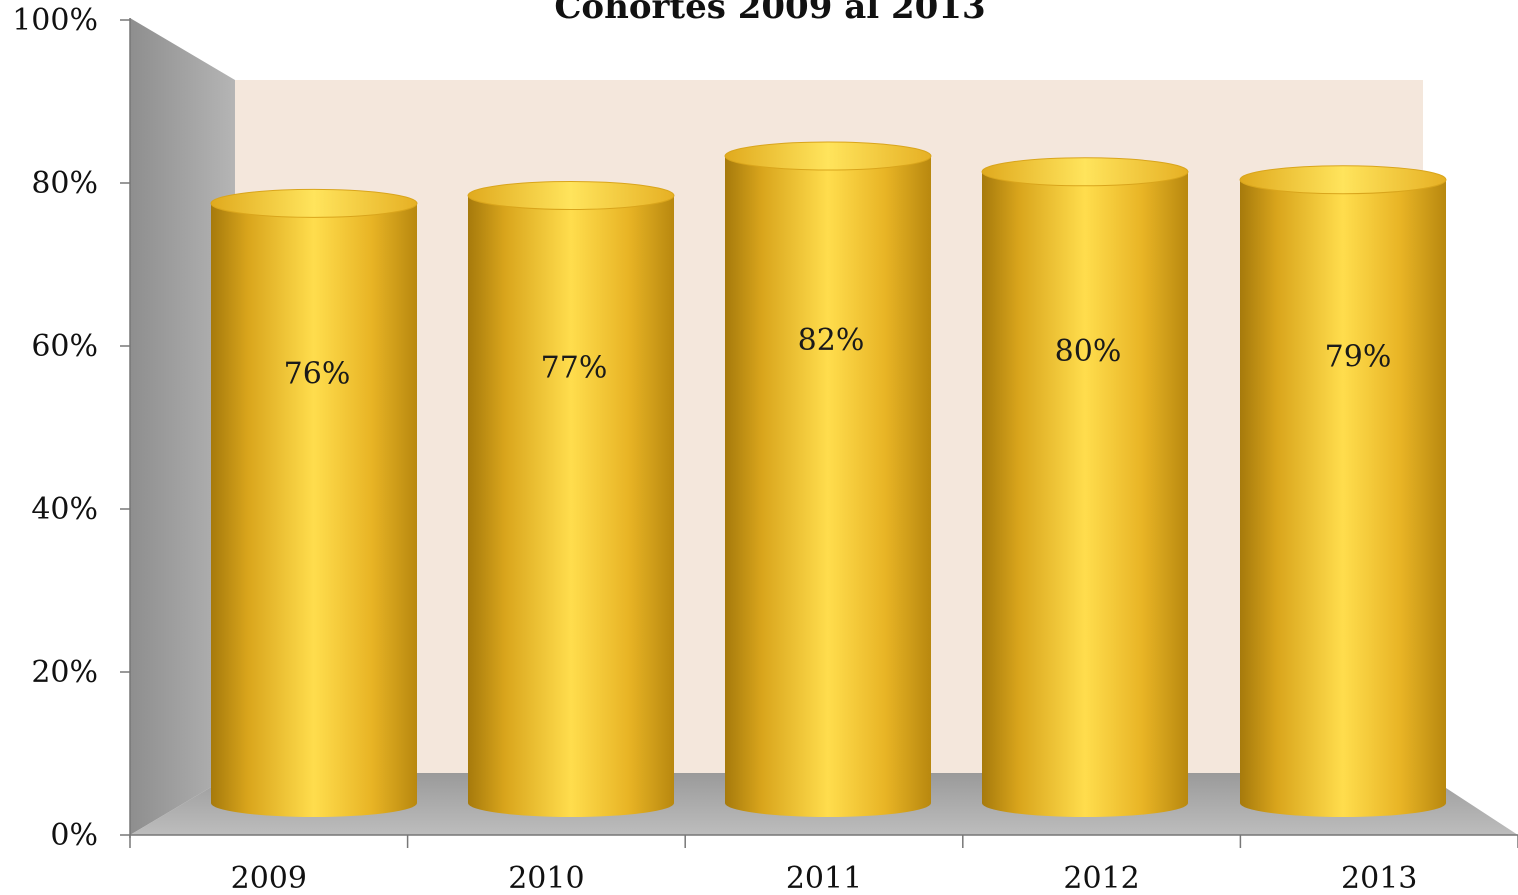 This screenshot has width=1518, height=895. Describe the element at coordinates (269, 878) in the screenshot. I see `x-tick-label: 2009` at that location.